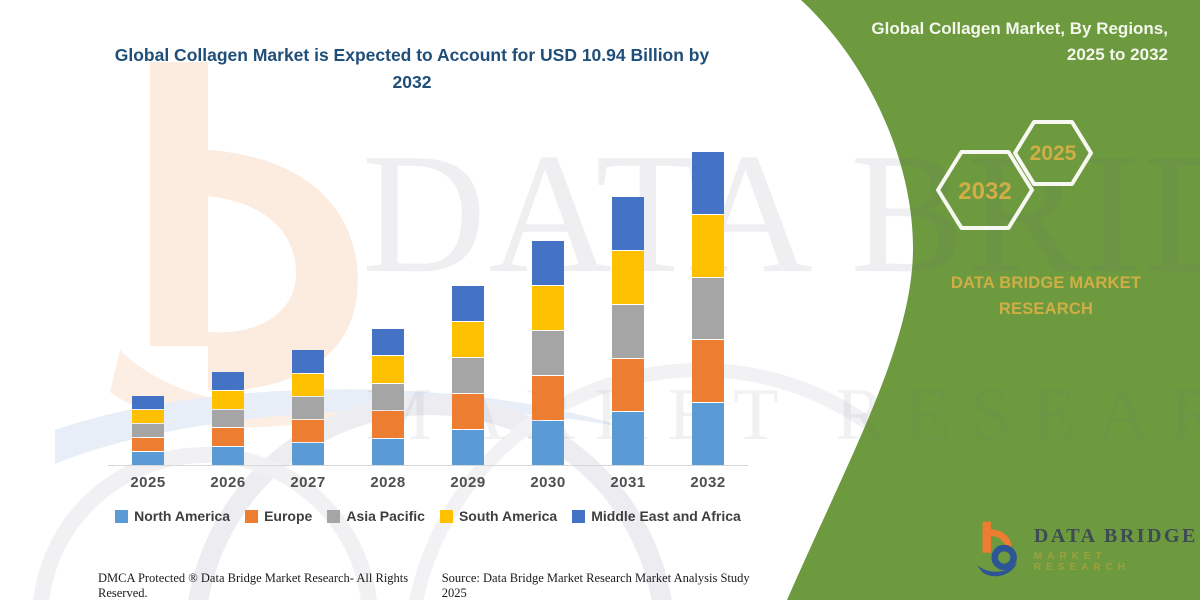  I want to click on bar-segment-2031-asia-pacific, so click(628, 331).